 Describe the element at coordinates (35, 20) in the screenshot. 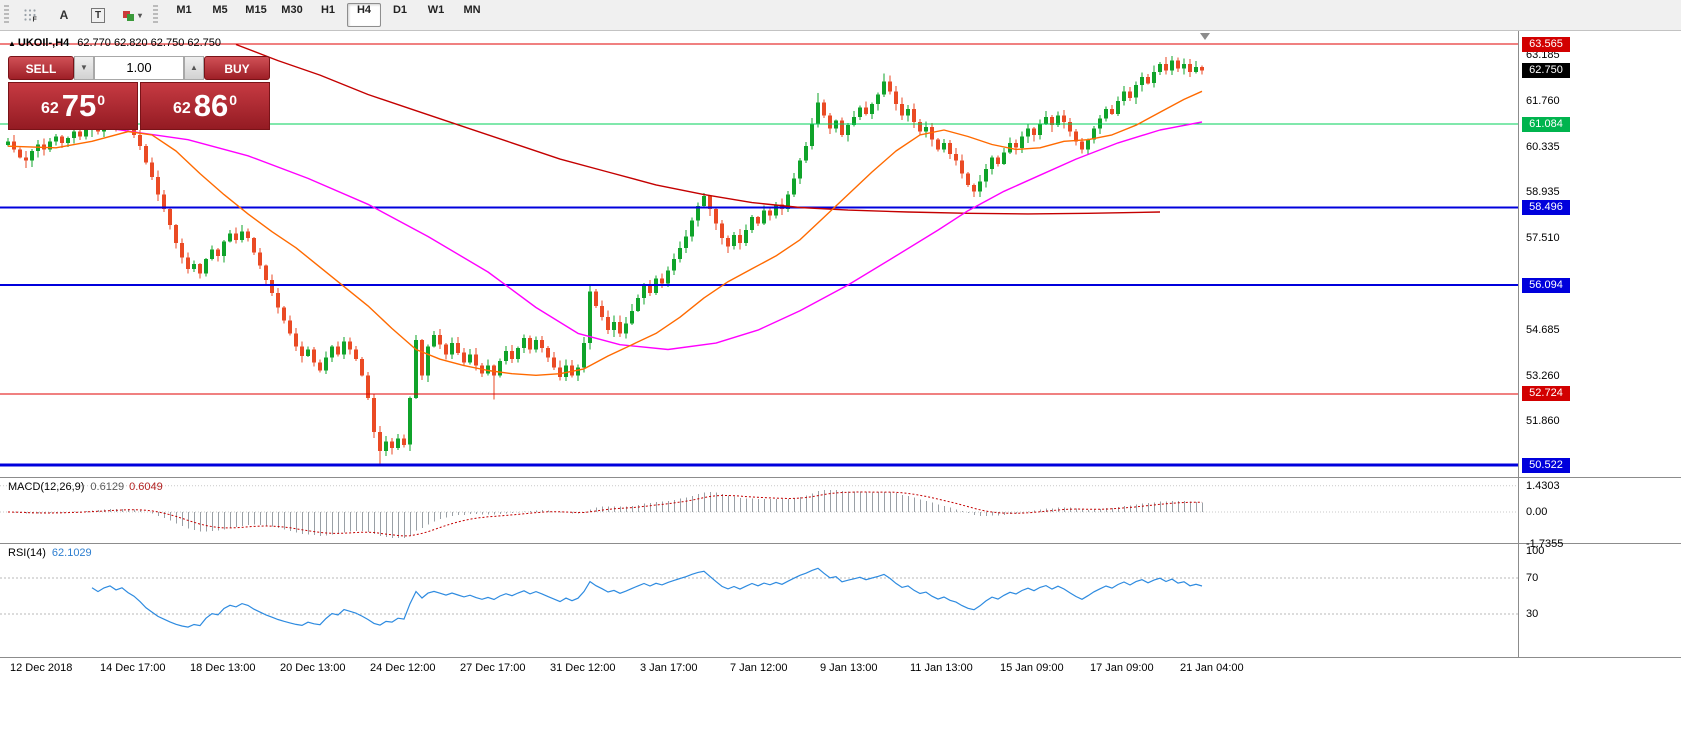

I see `svg-text: F` at that location.